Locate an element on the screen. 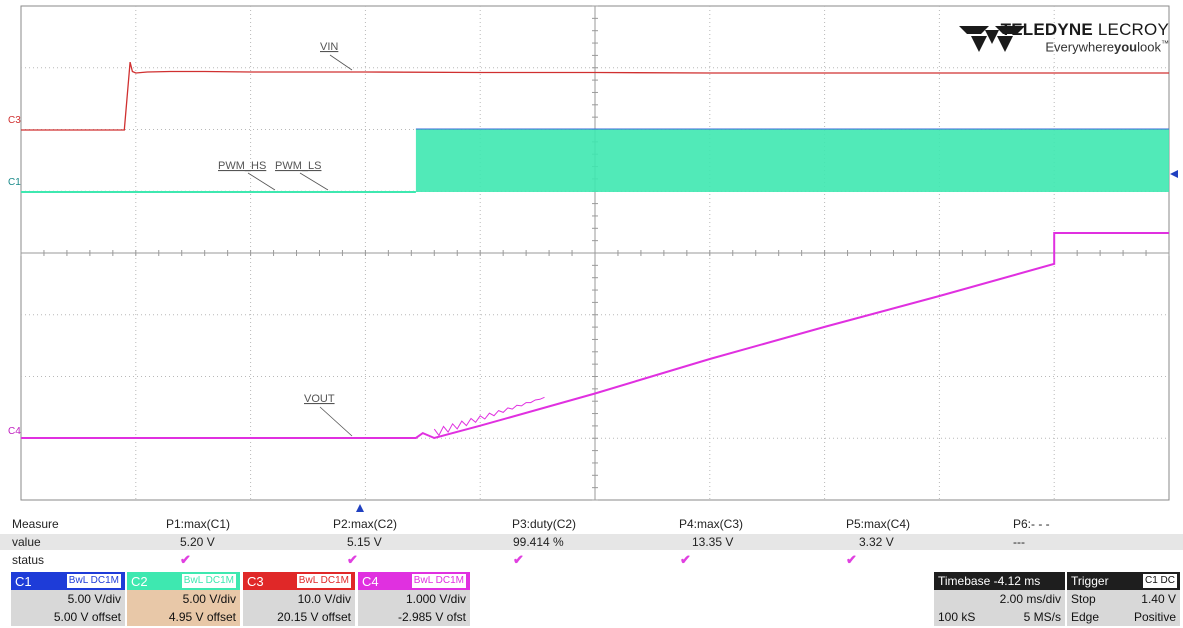 The height and width of the screenshot is (628, 1183). trigger-mode: Stop is located at coordinates (1083, 599).